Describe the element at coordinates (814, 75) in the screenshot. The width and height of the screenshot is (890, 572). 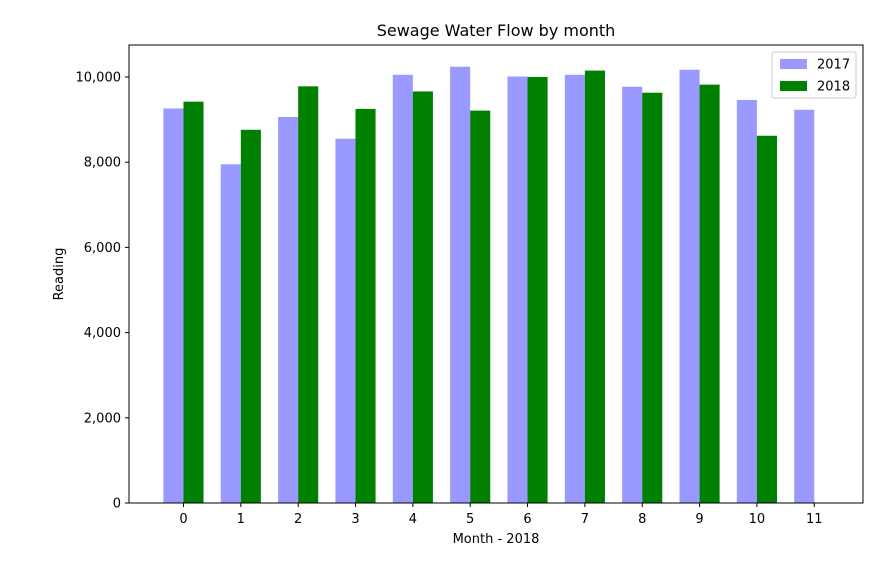
I see `legend: 2017 2018` at that location.